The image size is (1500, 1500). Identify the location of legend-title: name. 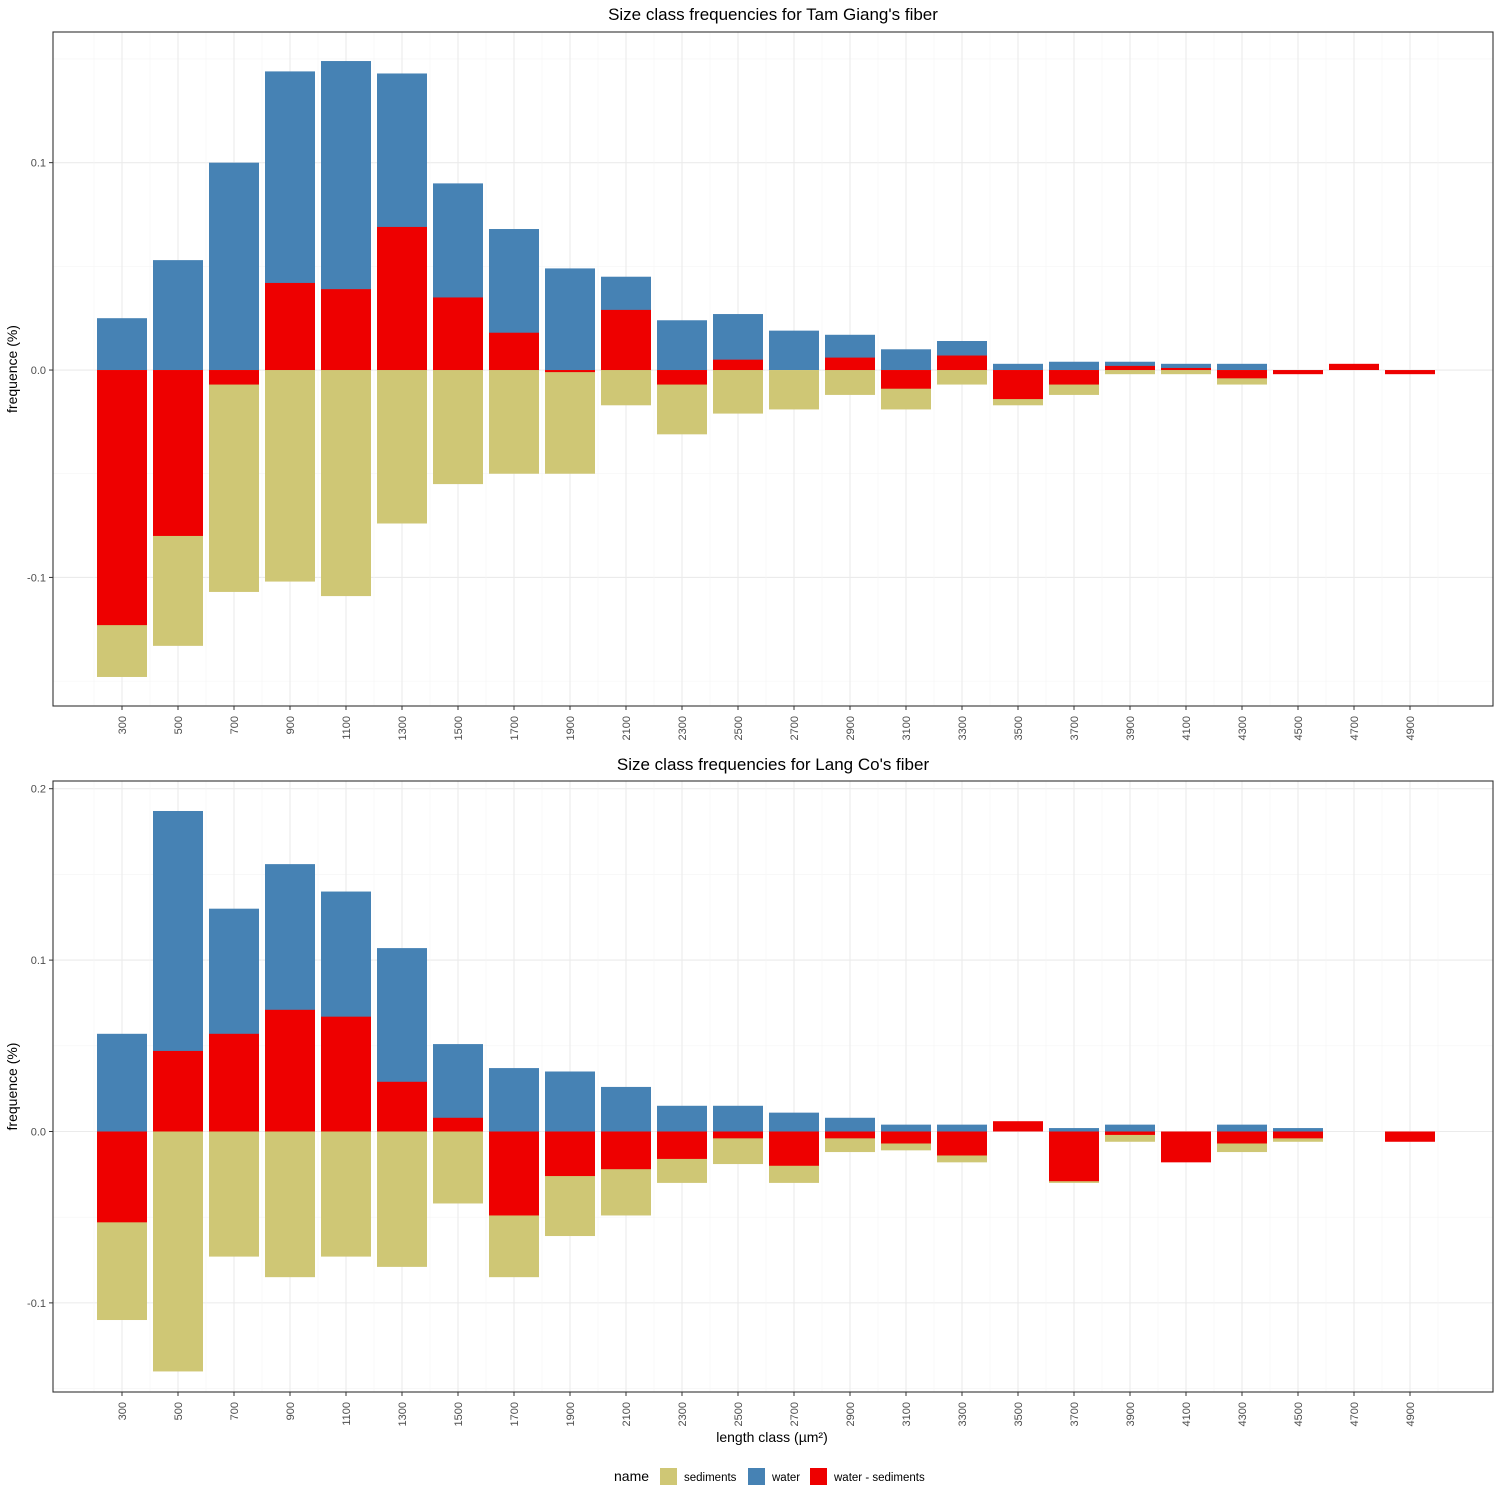
(631, 1476).